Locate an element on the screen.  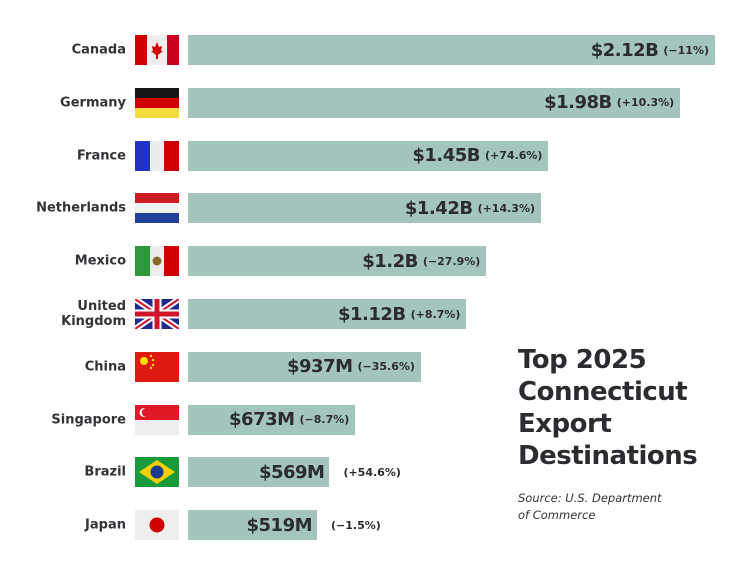
chart-row: Canada $2.12B (−11%) is located at coordinates (375, 50).